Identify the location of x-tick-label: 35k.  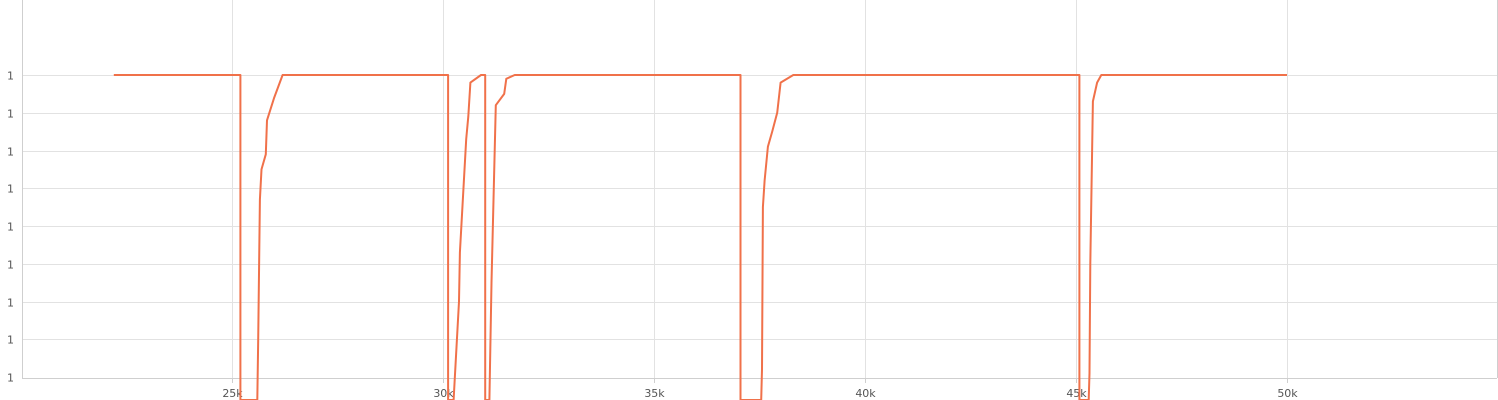
(654, 393).